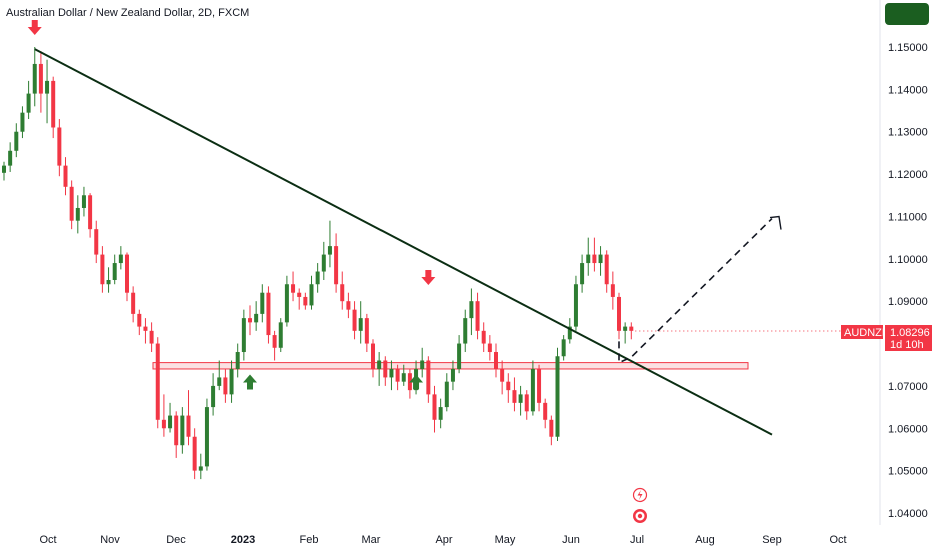 The height and width of the screenshot is (550, 932). What do you see at coordinates (640, 495) in the screenshot?
I see `lightning-icon` at bounding box center [640, 495].